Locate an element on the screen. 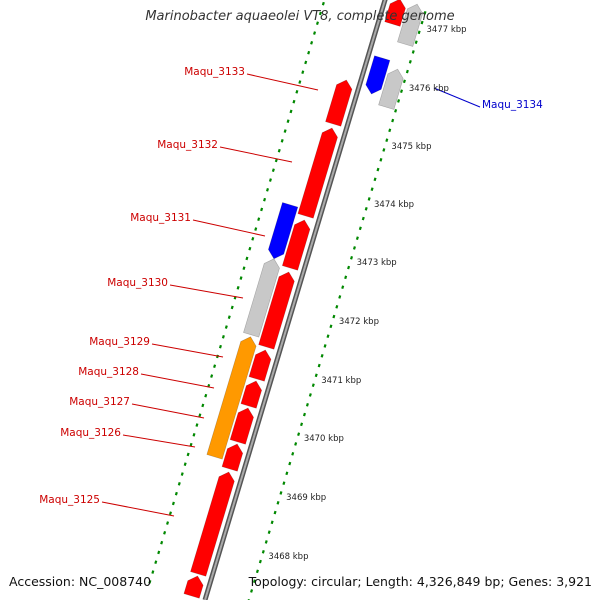 Image resolution: width=600 pixels, height=600 pixels. gene-label: Maqu_3127 is located at coordinates (99, 402).